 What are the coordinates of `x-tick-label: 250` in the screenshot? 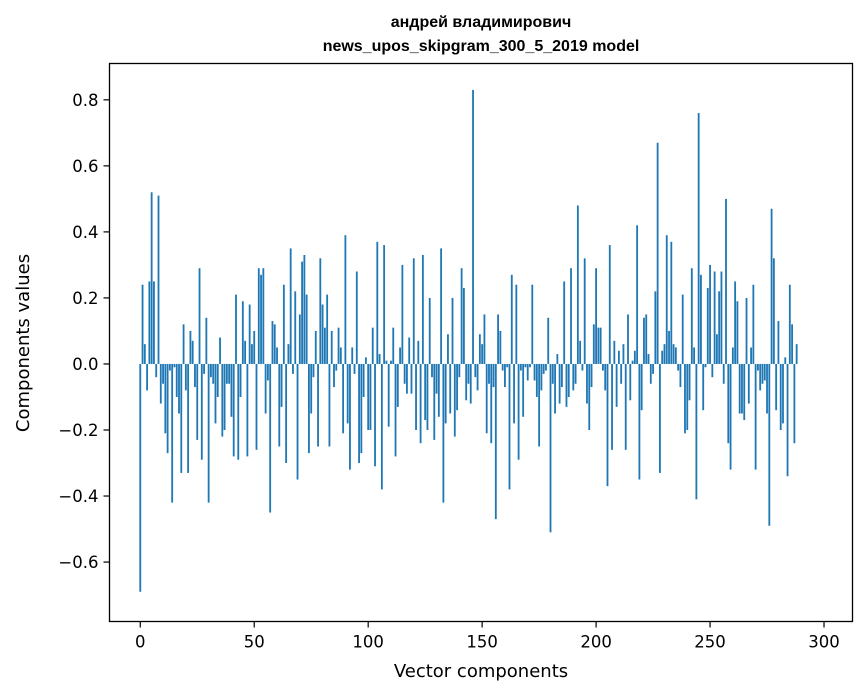 It's located at (710, 642).